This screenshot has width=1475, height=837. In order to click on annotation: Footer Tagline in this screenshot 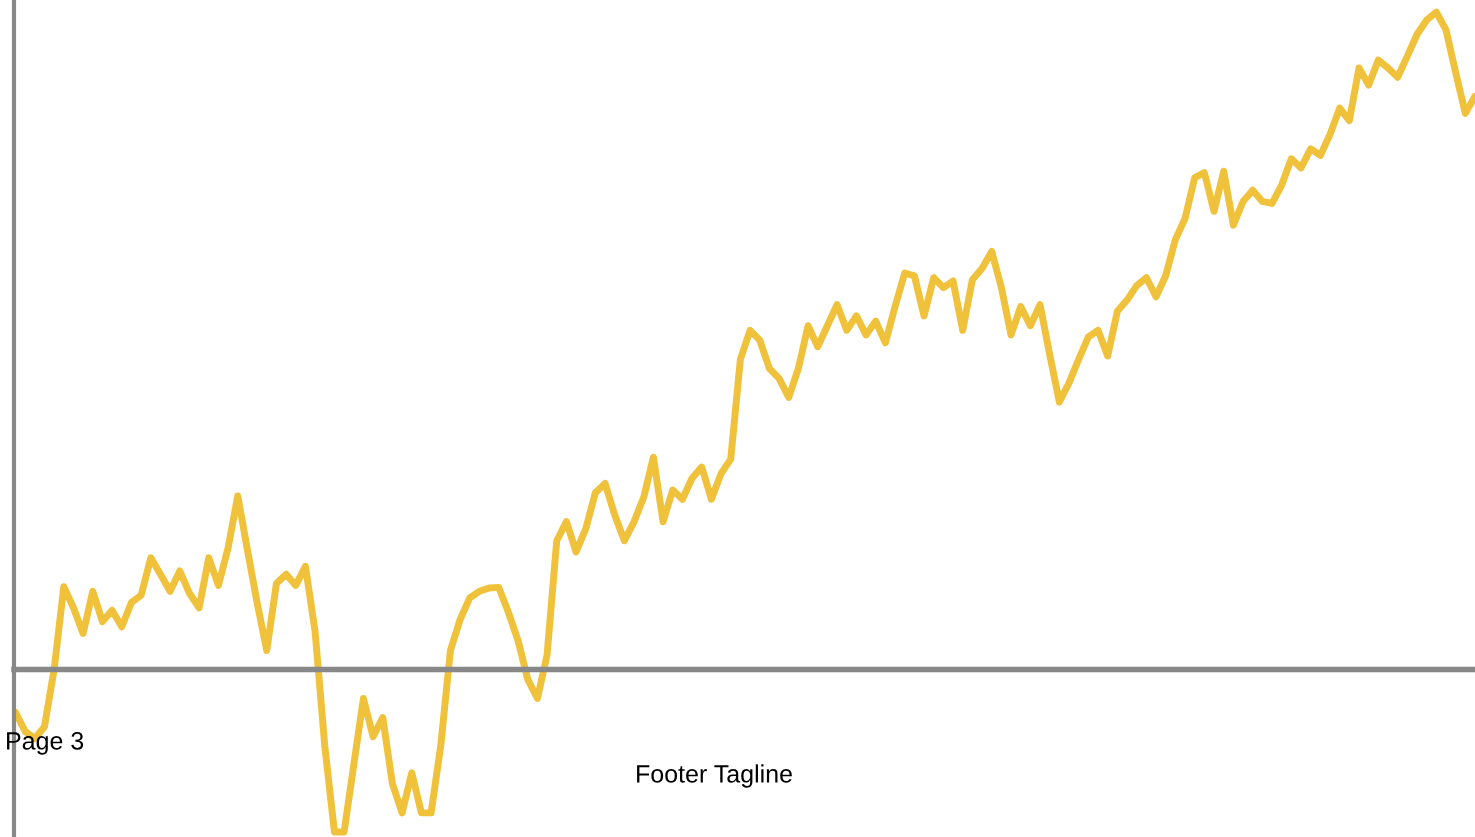, I will do `click(714, 776)`.